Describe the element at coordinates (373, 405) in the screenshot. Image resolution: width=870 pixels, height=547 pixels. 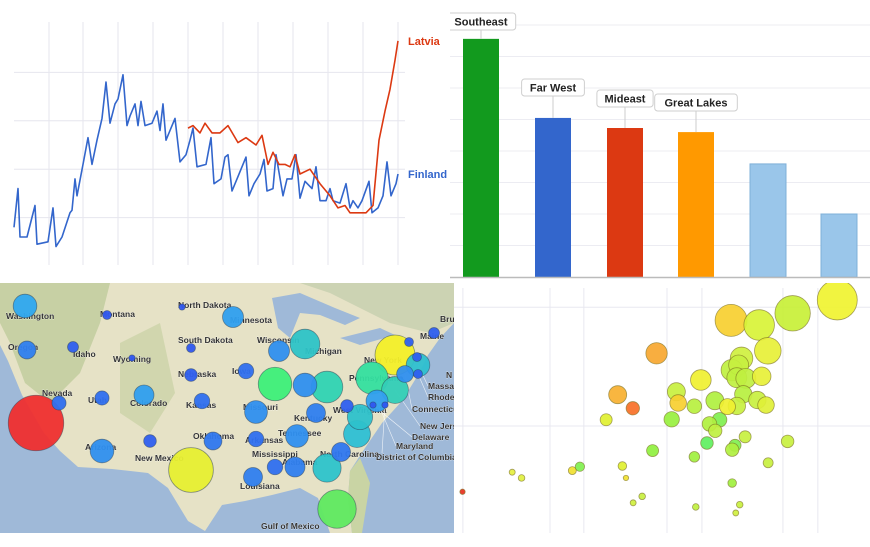
I see `bubble-delaware` at that location.